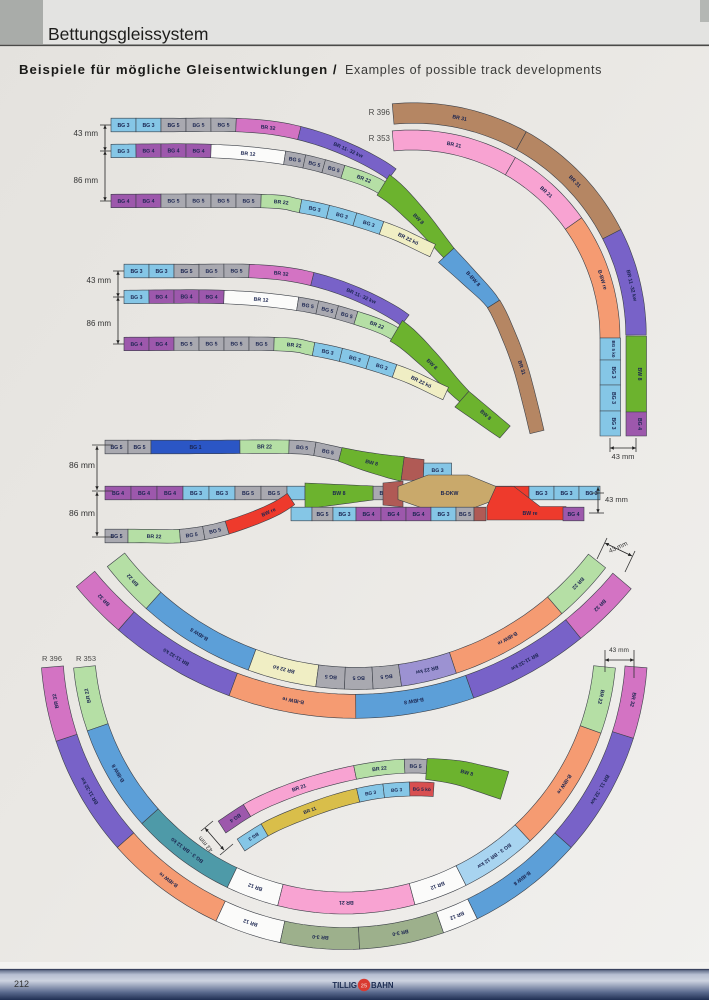 This screenshot has width=709, height=1005. What do you see at coordinates (128, 34) in the screenshot?
I see `svg-text: Bettungsgleissystem` at bounding box center [128, 34].